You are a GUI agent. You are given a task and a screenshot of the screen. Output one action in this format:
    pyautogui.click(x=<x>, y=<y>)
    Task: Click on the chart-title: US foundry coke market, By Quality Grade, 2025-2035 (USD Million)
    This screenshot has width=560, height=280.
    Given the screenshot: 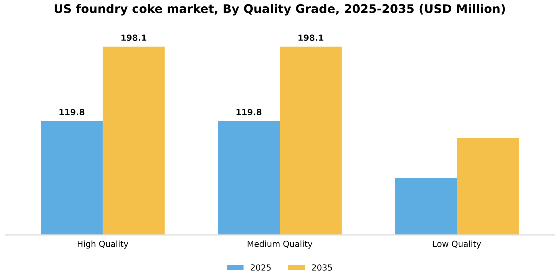 What is the action you would take?
    pyautogui.click(x=280, y=10)
    